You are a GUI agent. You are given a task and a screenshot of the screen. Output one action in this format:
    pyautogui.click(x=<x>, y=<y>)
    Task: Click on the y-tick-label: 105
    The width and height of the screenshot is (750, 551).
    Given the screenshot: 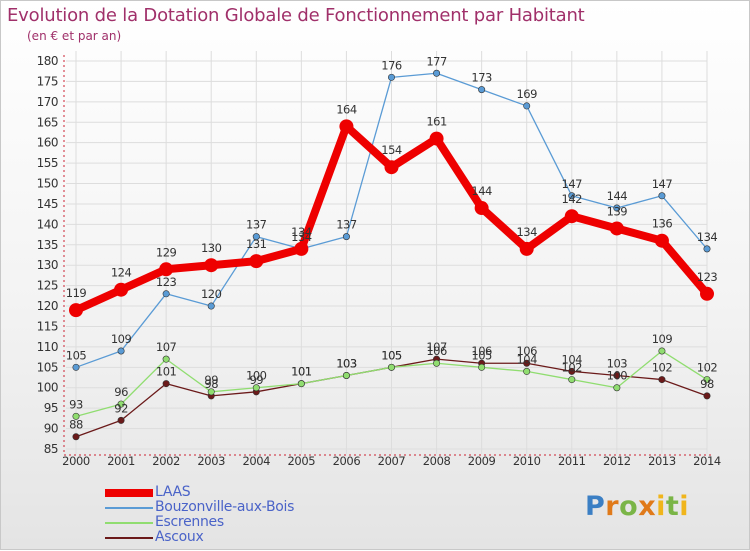 What is the action you would take?
    pyautogui.click(x=47, y=367)
    